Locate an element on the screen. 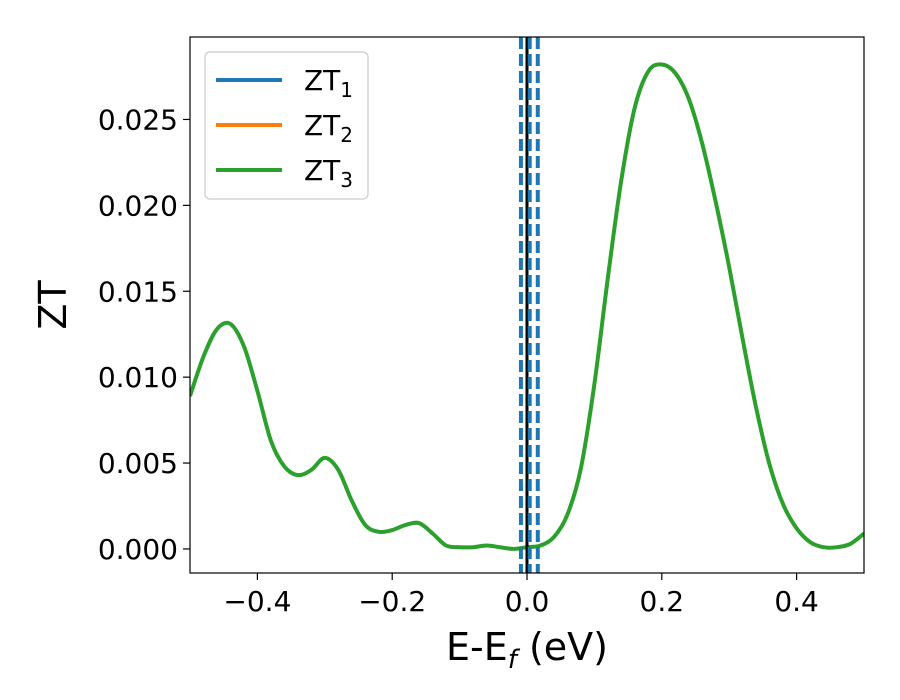  y-tick-label-3: 0.015 is located at coordinates (138, 291).